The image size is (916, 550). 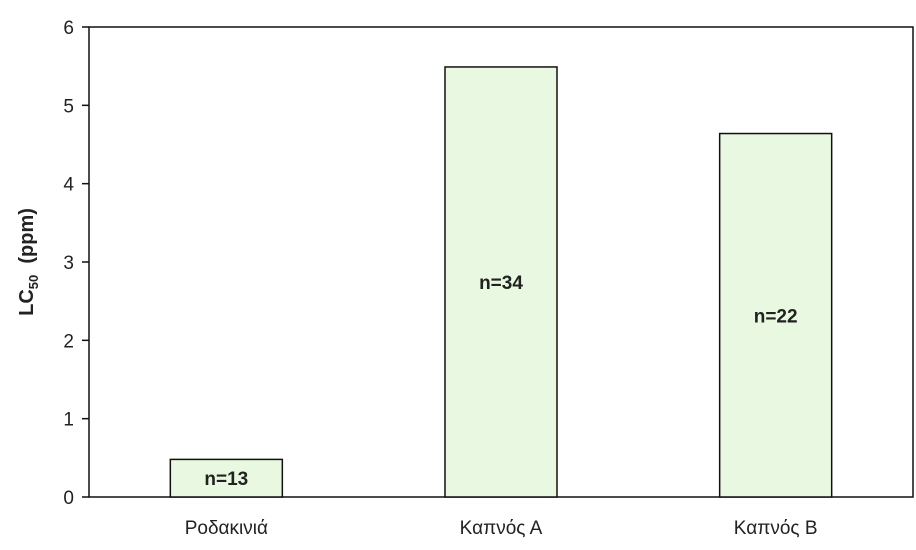 What do you see at coordinates (776, 528) in the screenshot?
I see `x-category-label: Καπνός Β` at bounding box center [776, 528].